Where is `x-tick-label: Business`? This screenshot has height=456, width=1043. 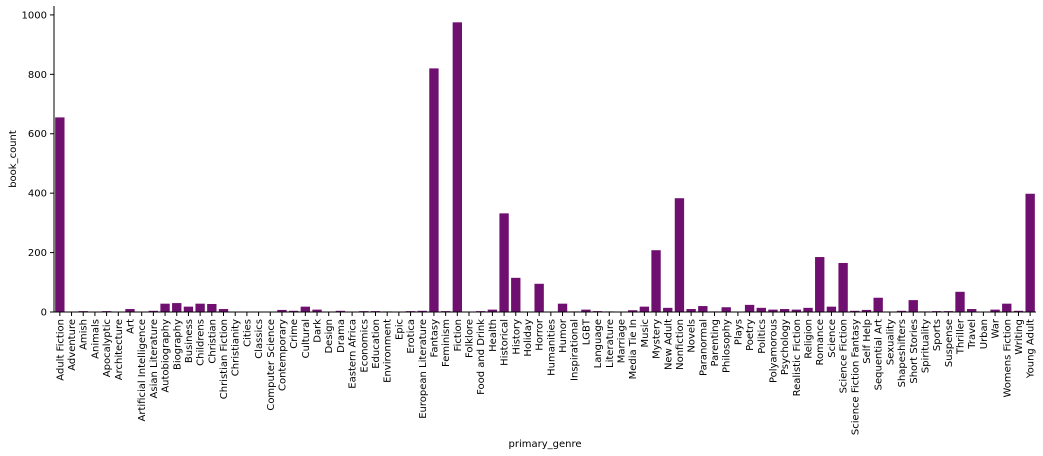
x-tick-label: Business is located at coordinates (189, 341).